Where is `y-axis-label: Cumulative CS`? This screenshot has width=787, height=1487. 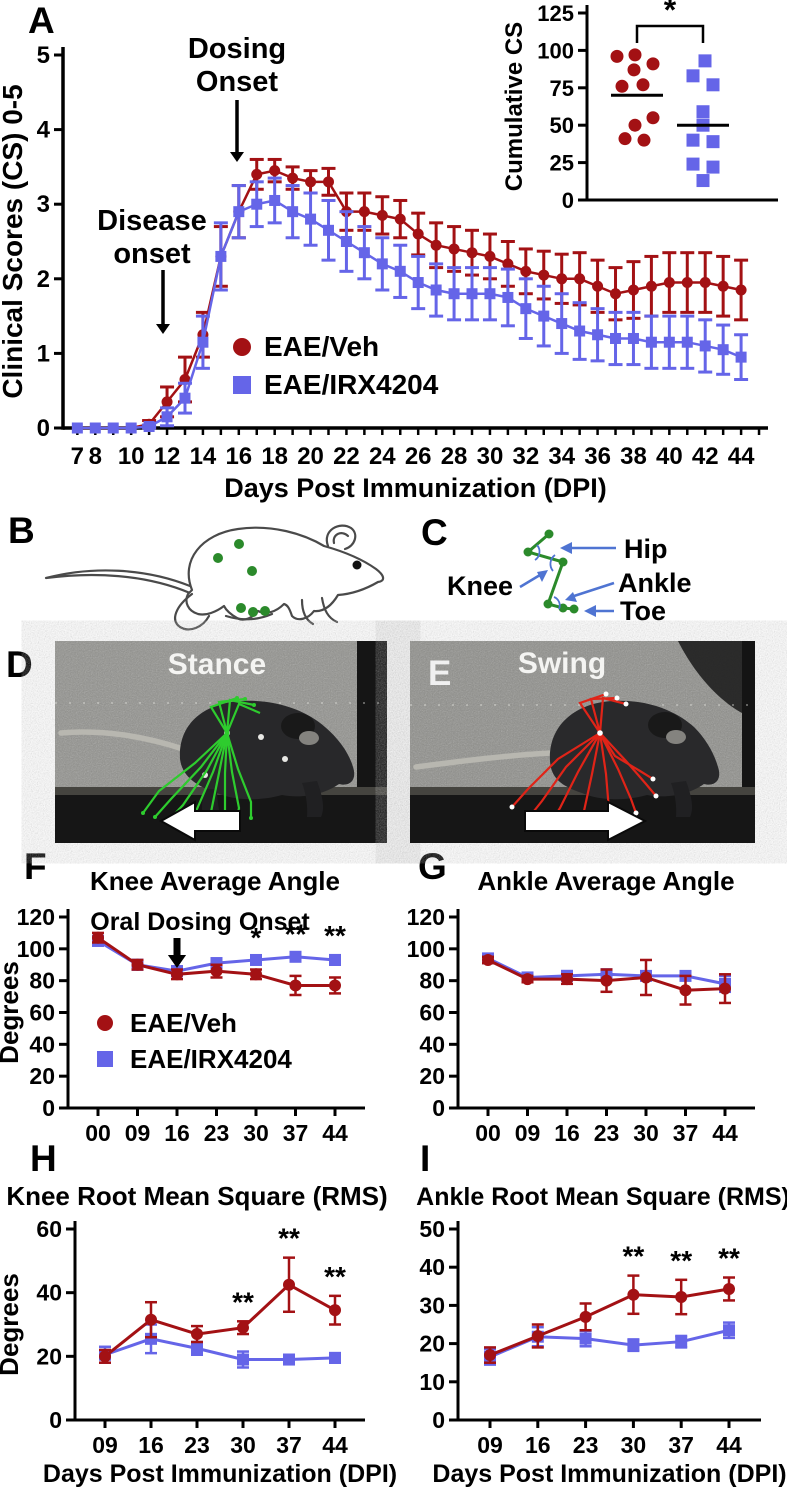
y-axis-label: Cumulative CS is located at coordinates (514, 106).